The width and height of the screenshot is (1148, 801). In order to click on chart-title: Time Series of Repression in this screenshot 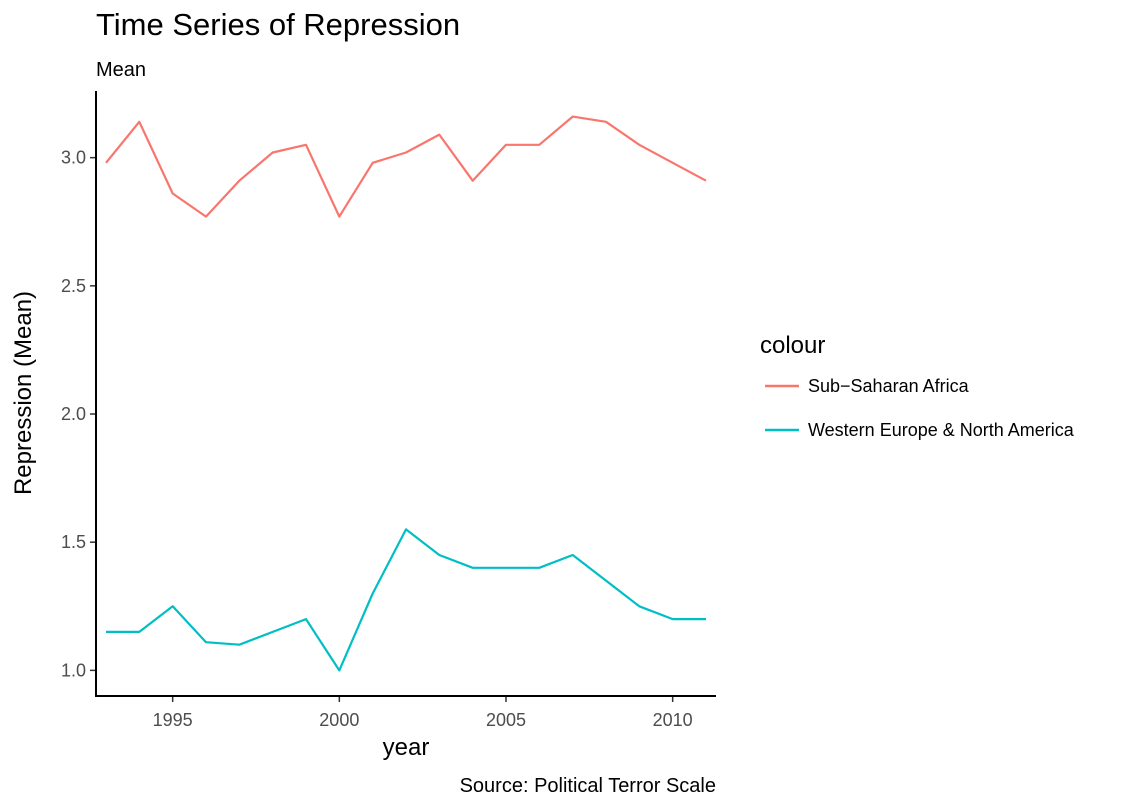, I will do `click(278, 24)`.